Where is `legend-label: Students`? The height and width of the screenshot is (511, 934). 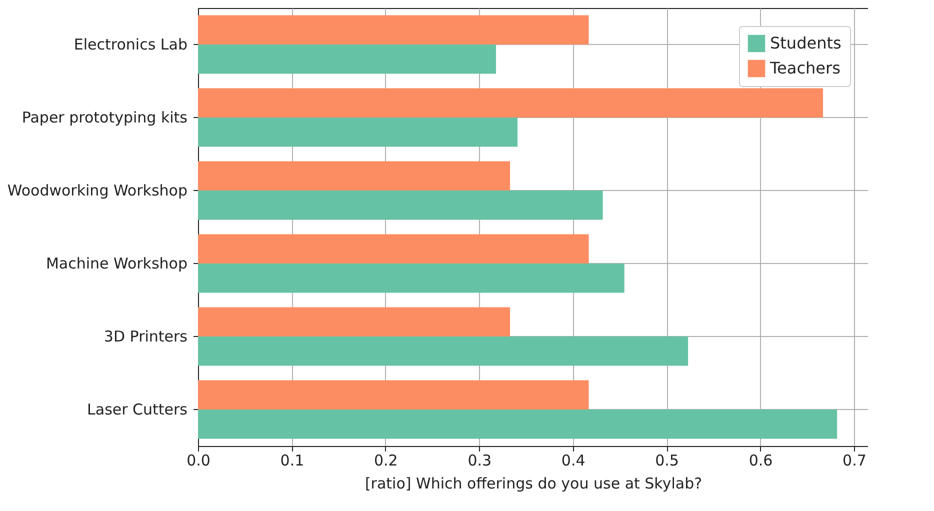
legend-label: Students is located at coordinates (806, 43).